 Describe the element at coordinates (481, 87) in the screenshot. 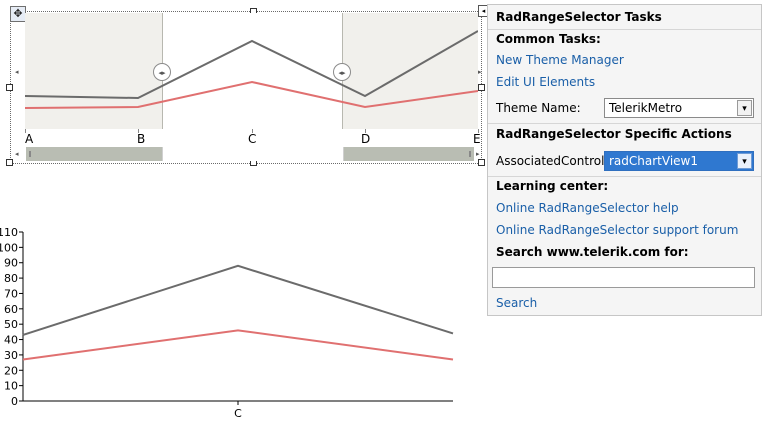

I see `resize-handle-right` at that location.